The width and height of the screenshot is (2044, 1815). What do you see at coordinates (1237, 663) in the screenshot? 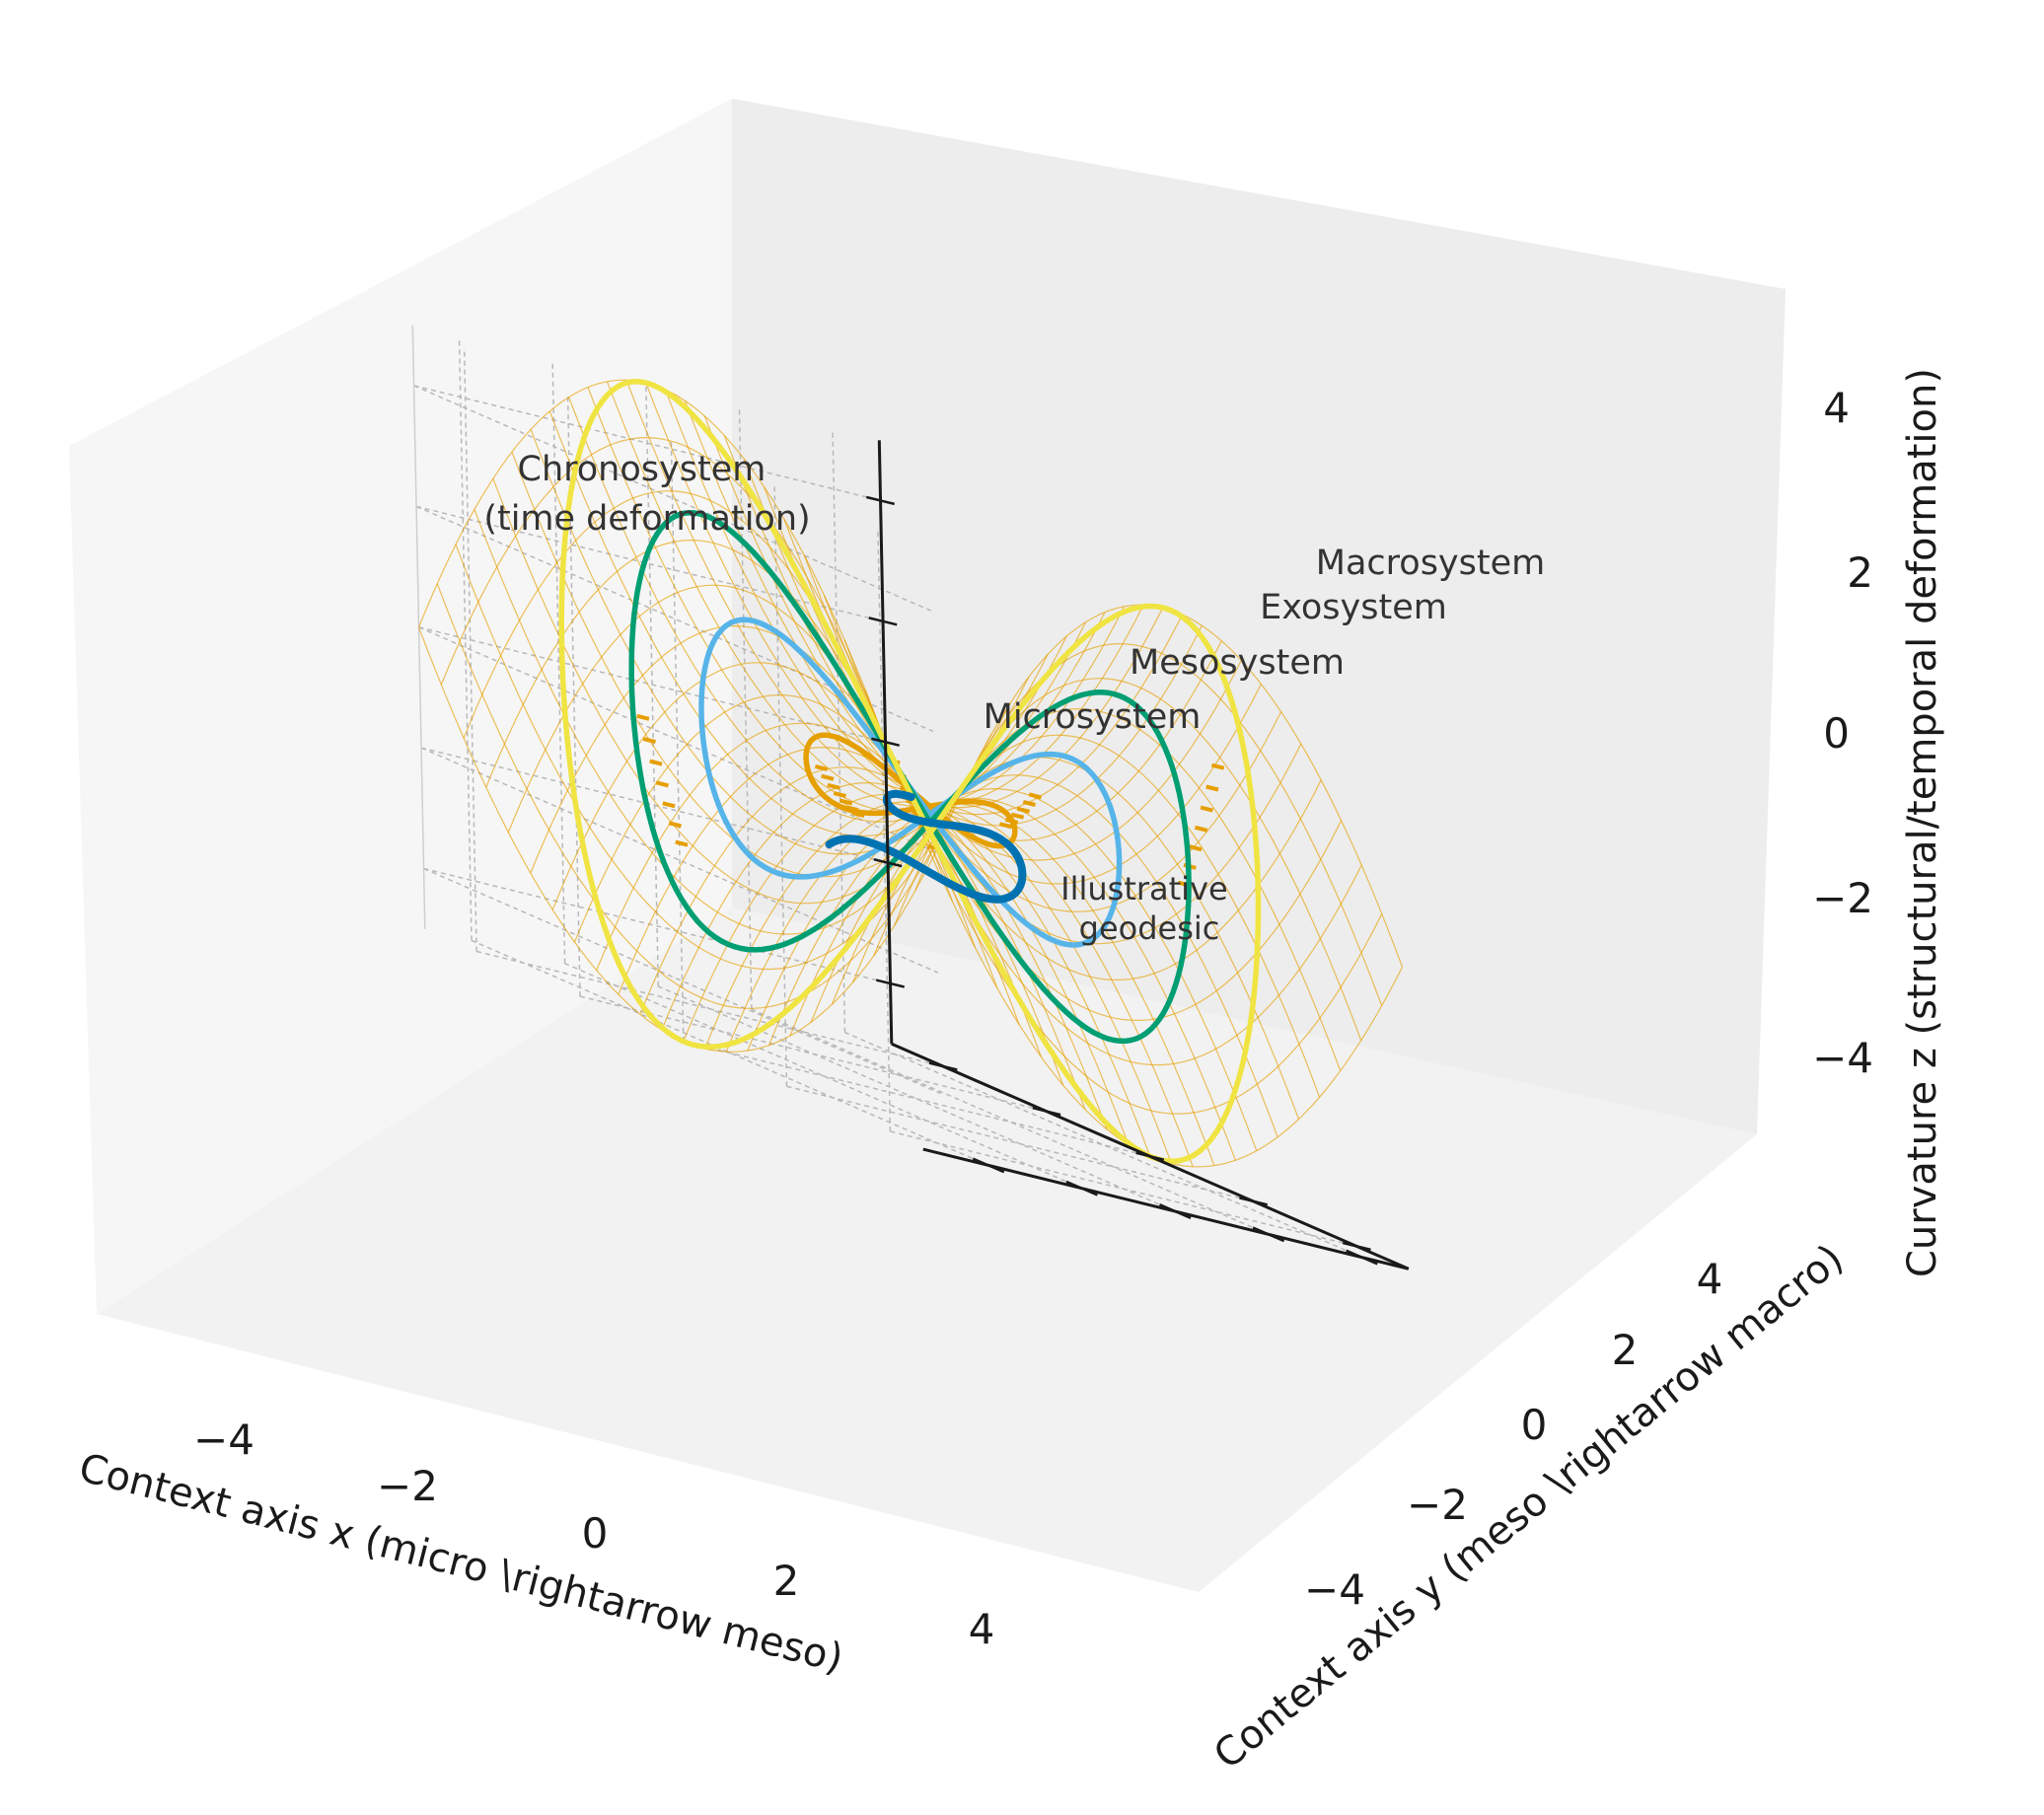
I see `annotation-mesosystem: Mesosystem` at bounding box center [1237, 663].